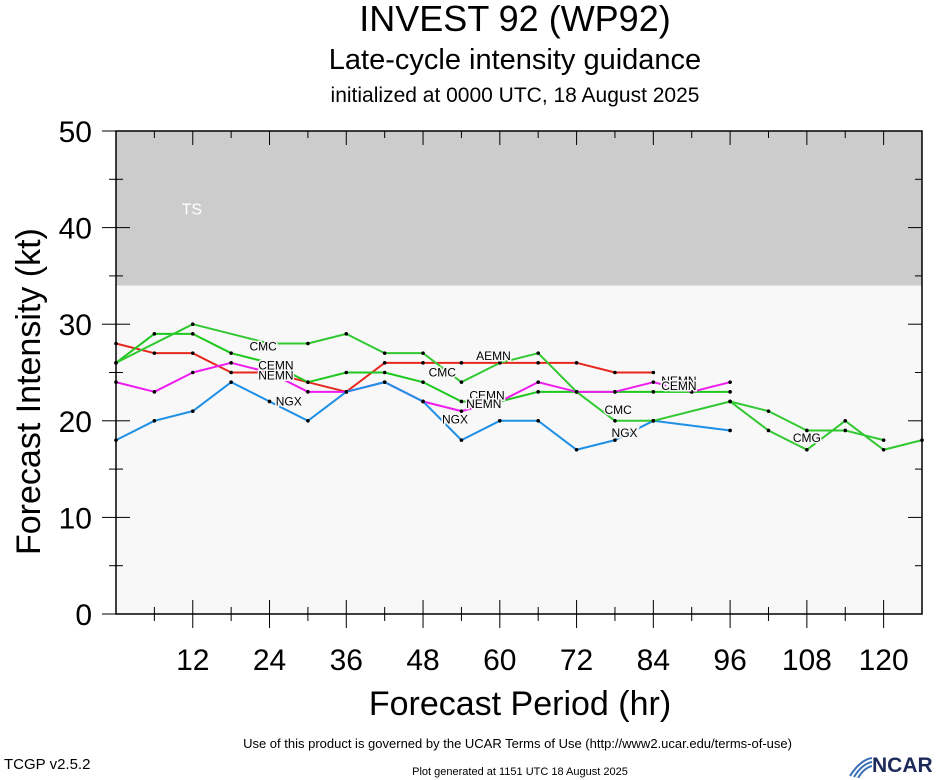  Describe the element at coordinates (729, 660) in the screenshot. I see `x-tick-label-7: 96` at that location.